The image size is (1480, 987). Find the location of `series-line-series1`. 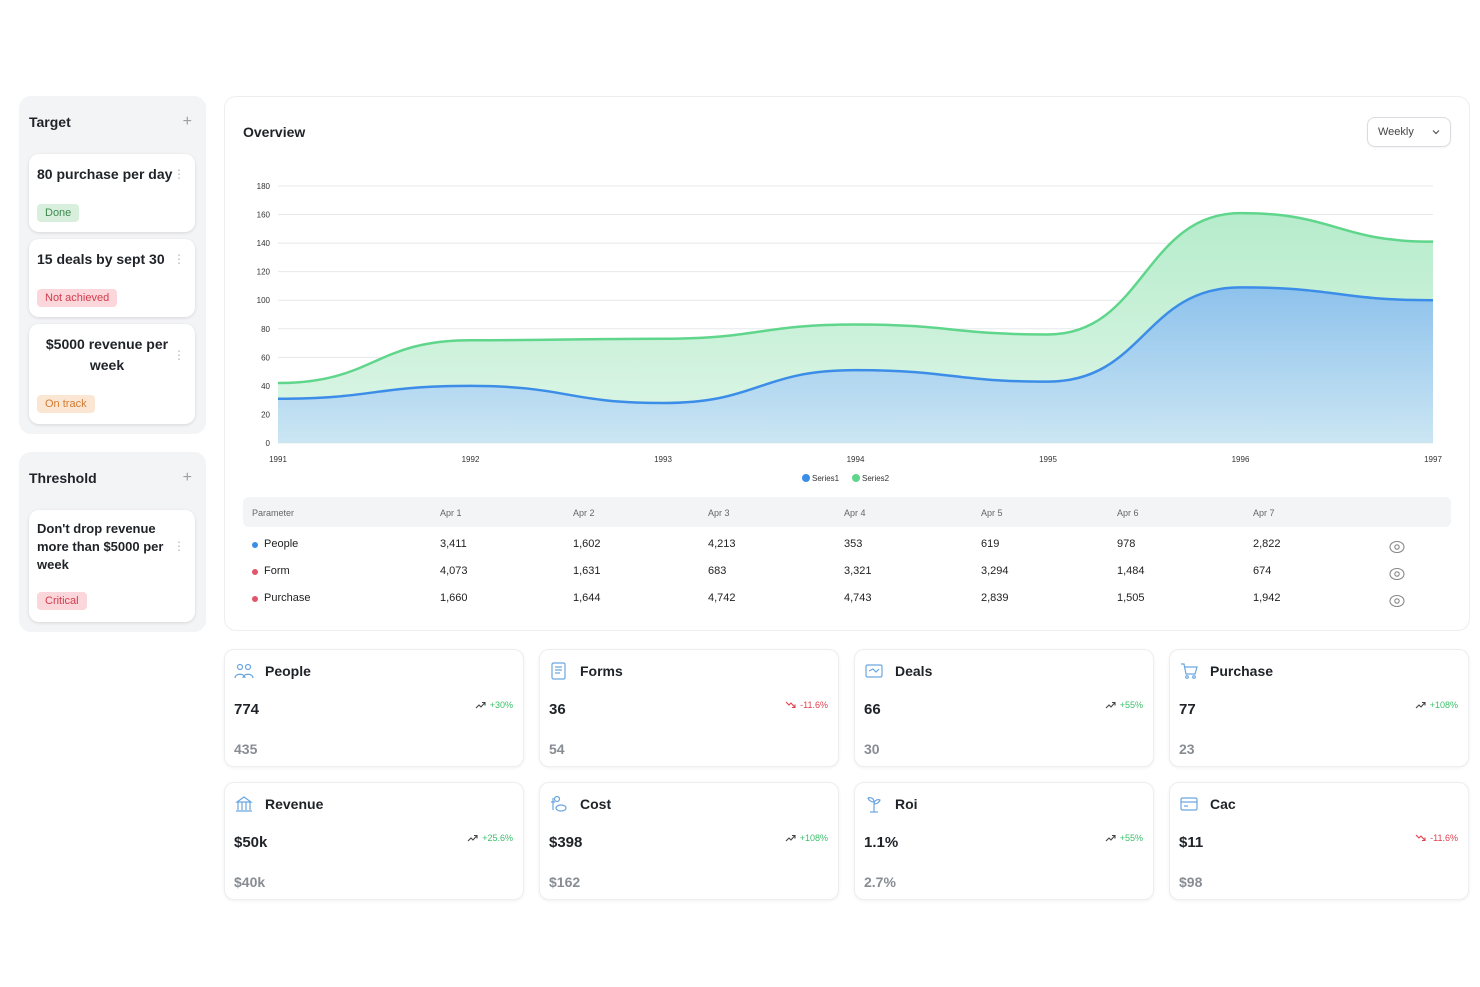

series-line-series1 is located at coordinates (855, 345).